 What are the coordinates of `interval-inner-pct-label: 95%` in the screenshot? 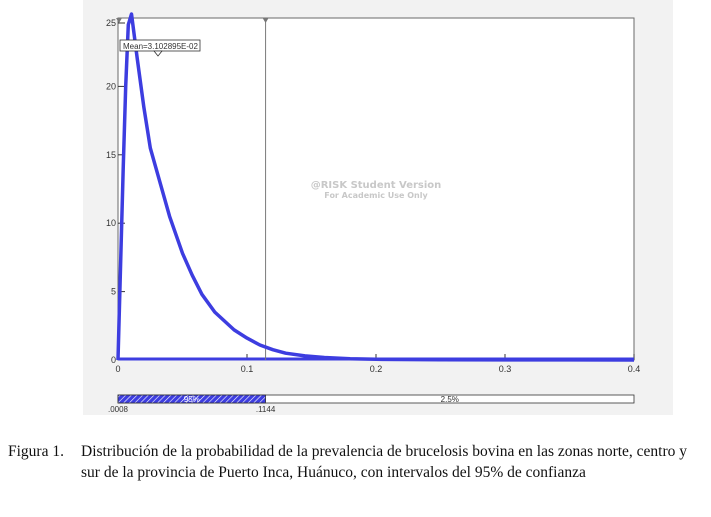 It's located at (192, 399).